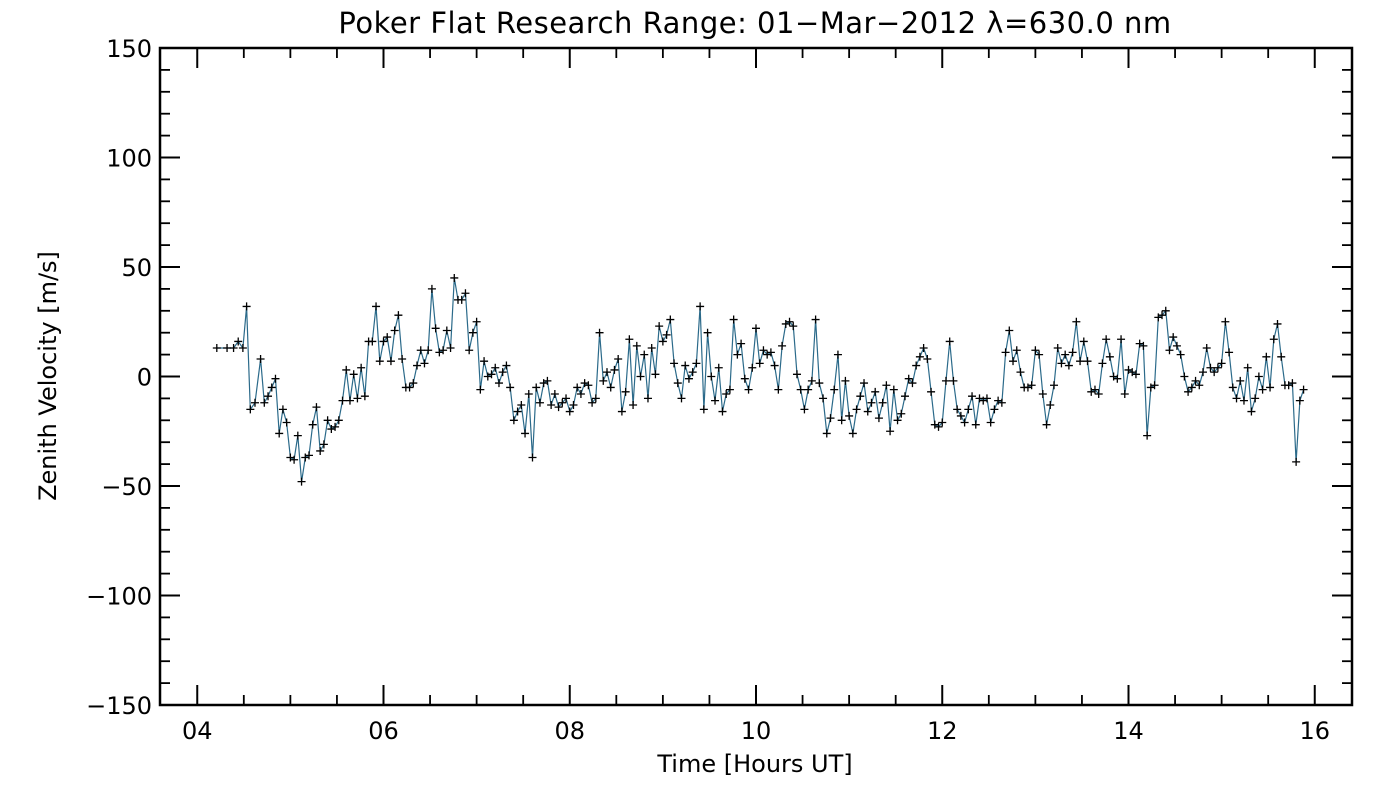  What do you see at coordinates (756, 731) in the screenshot?
I see `x-tick-label: 10` at bounding box center [756, 731].